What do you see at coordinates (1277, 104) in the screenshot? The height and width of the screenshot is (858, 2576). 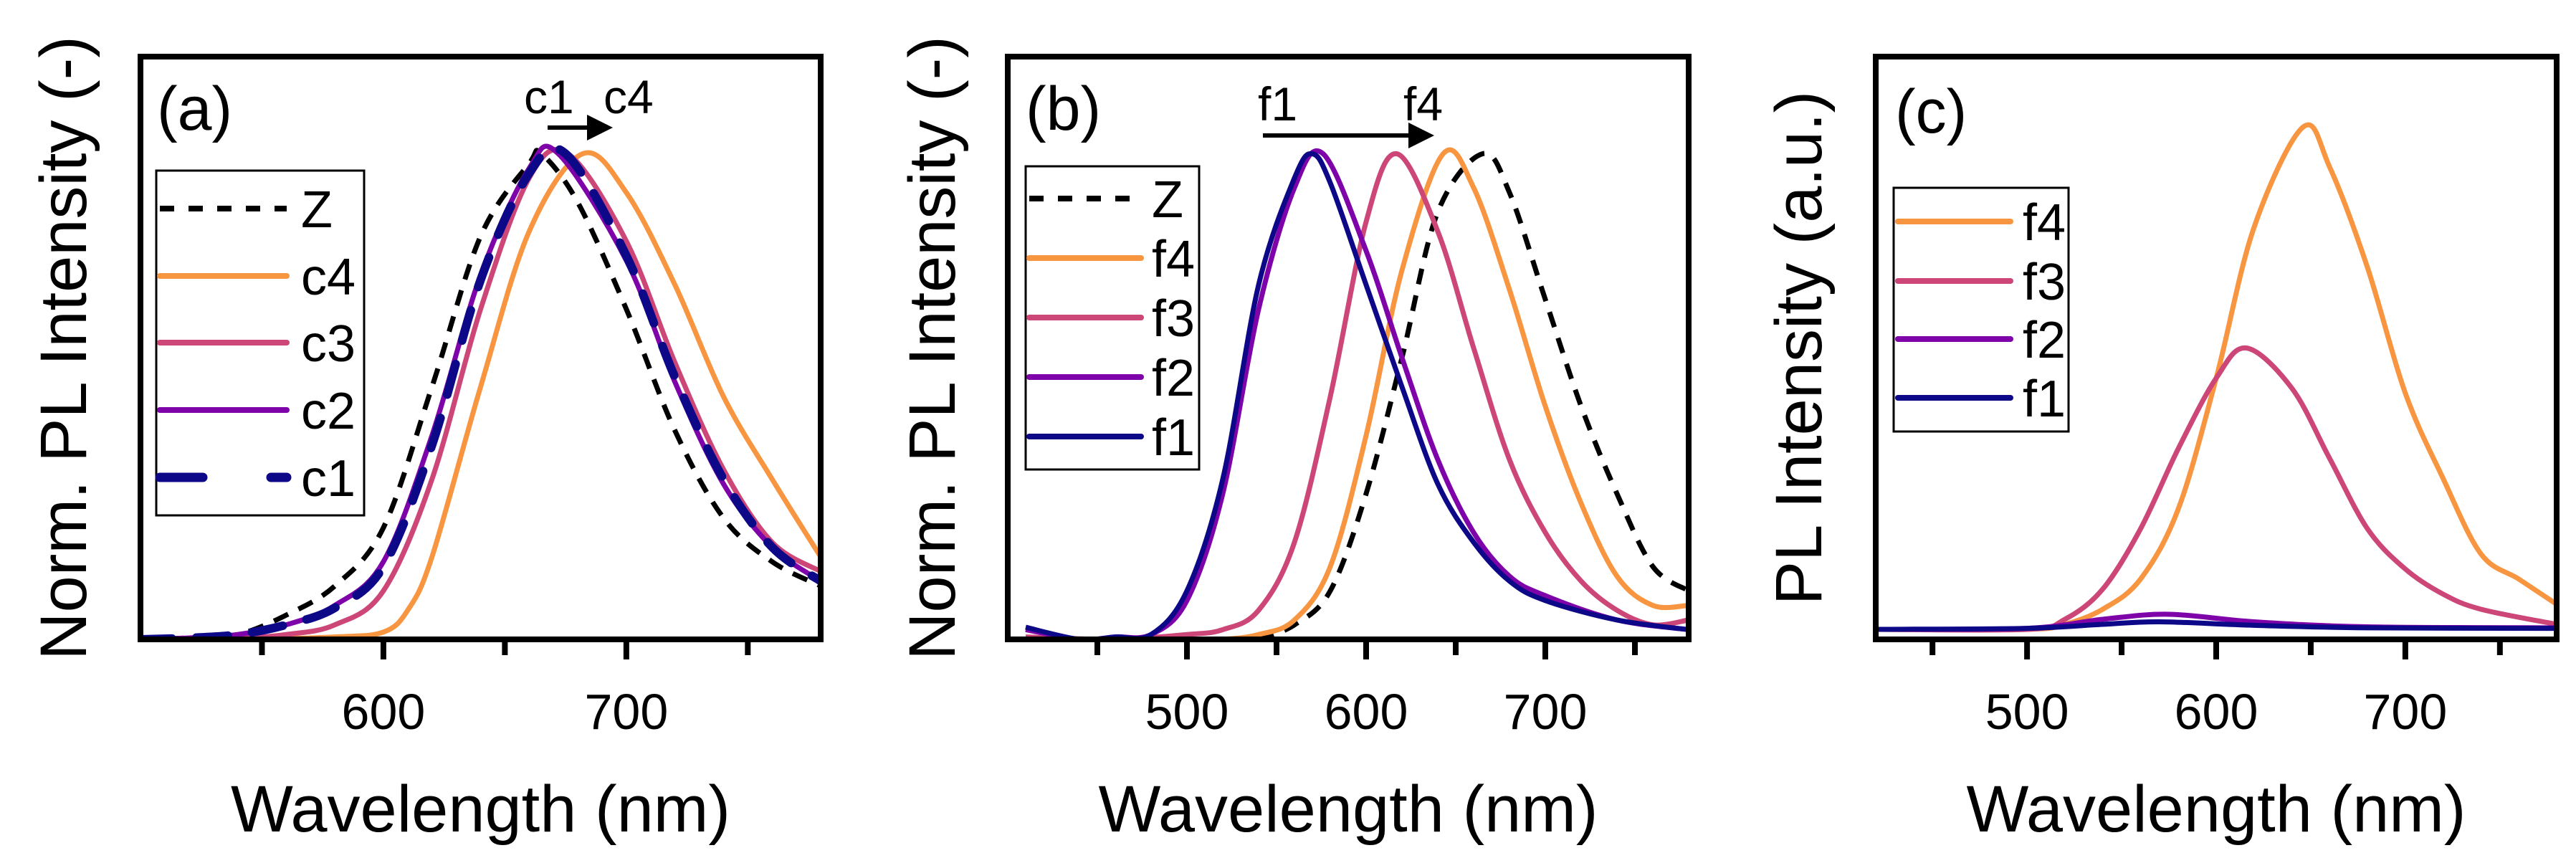 I see `annotation-from-label: f1` at bounding box center [1277, 104].